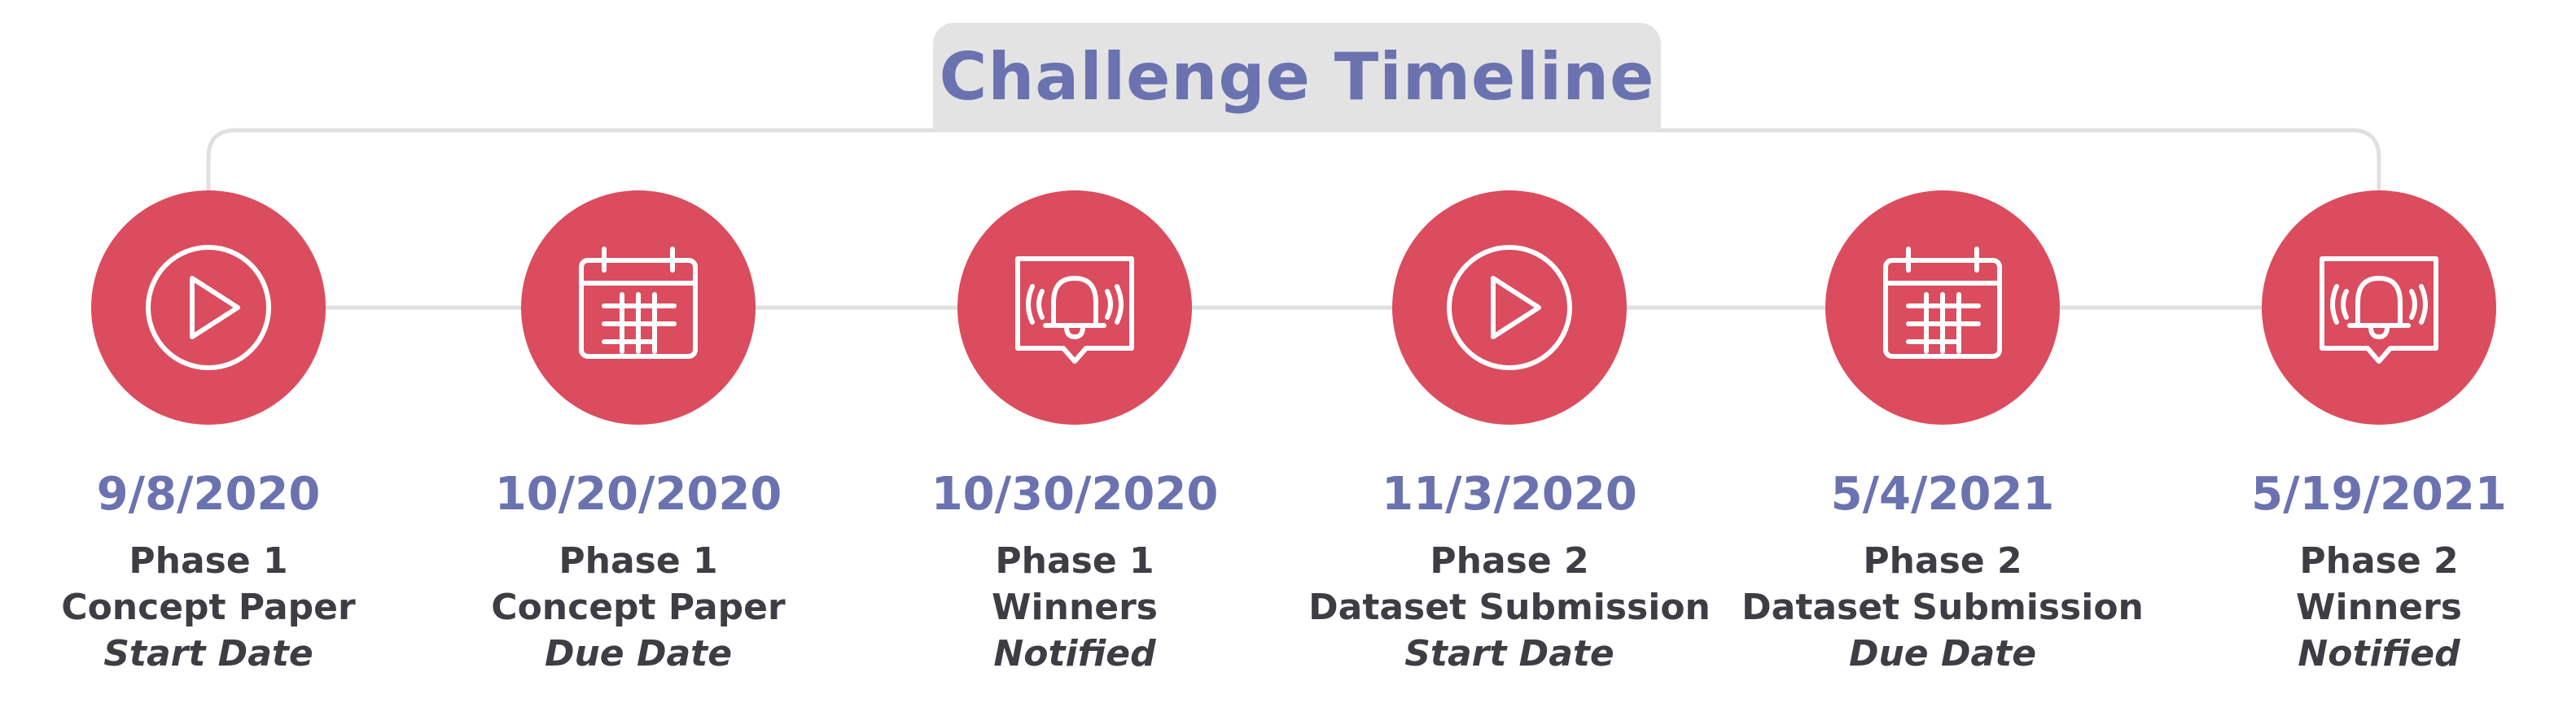  What do you see at coordinates (1509, 495) in the screenshot?
I see `milestone-date: 11/3/2020` at bounding box center [1509, 495].